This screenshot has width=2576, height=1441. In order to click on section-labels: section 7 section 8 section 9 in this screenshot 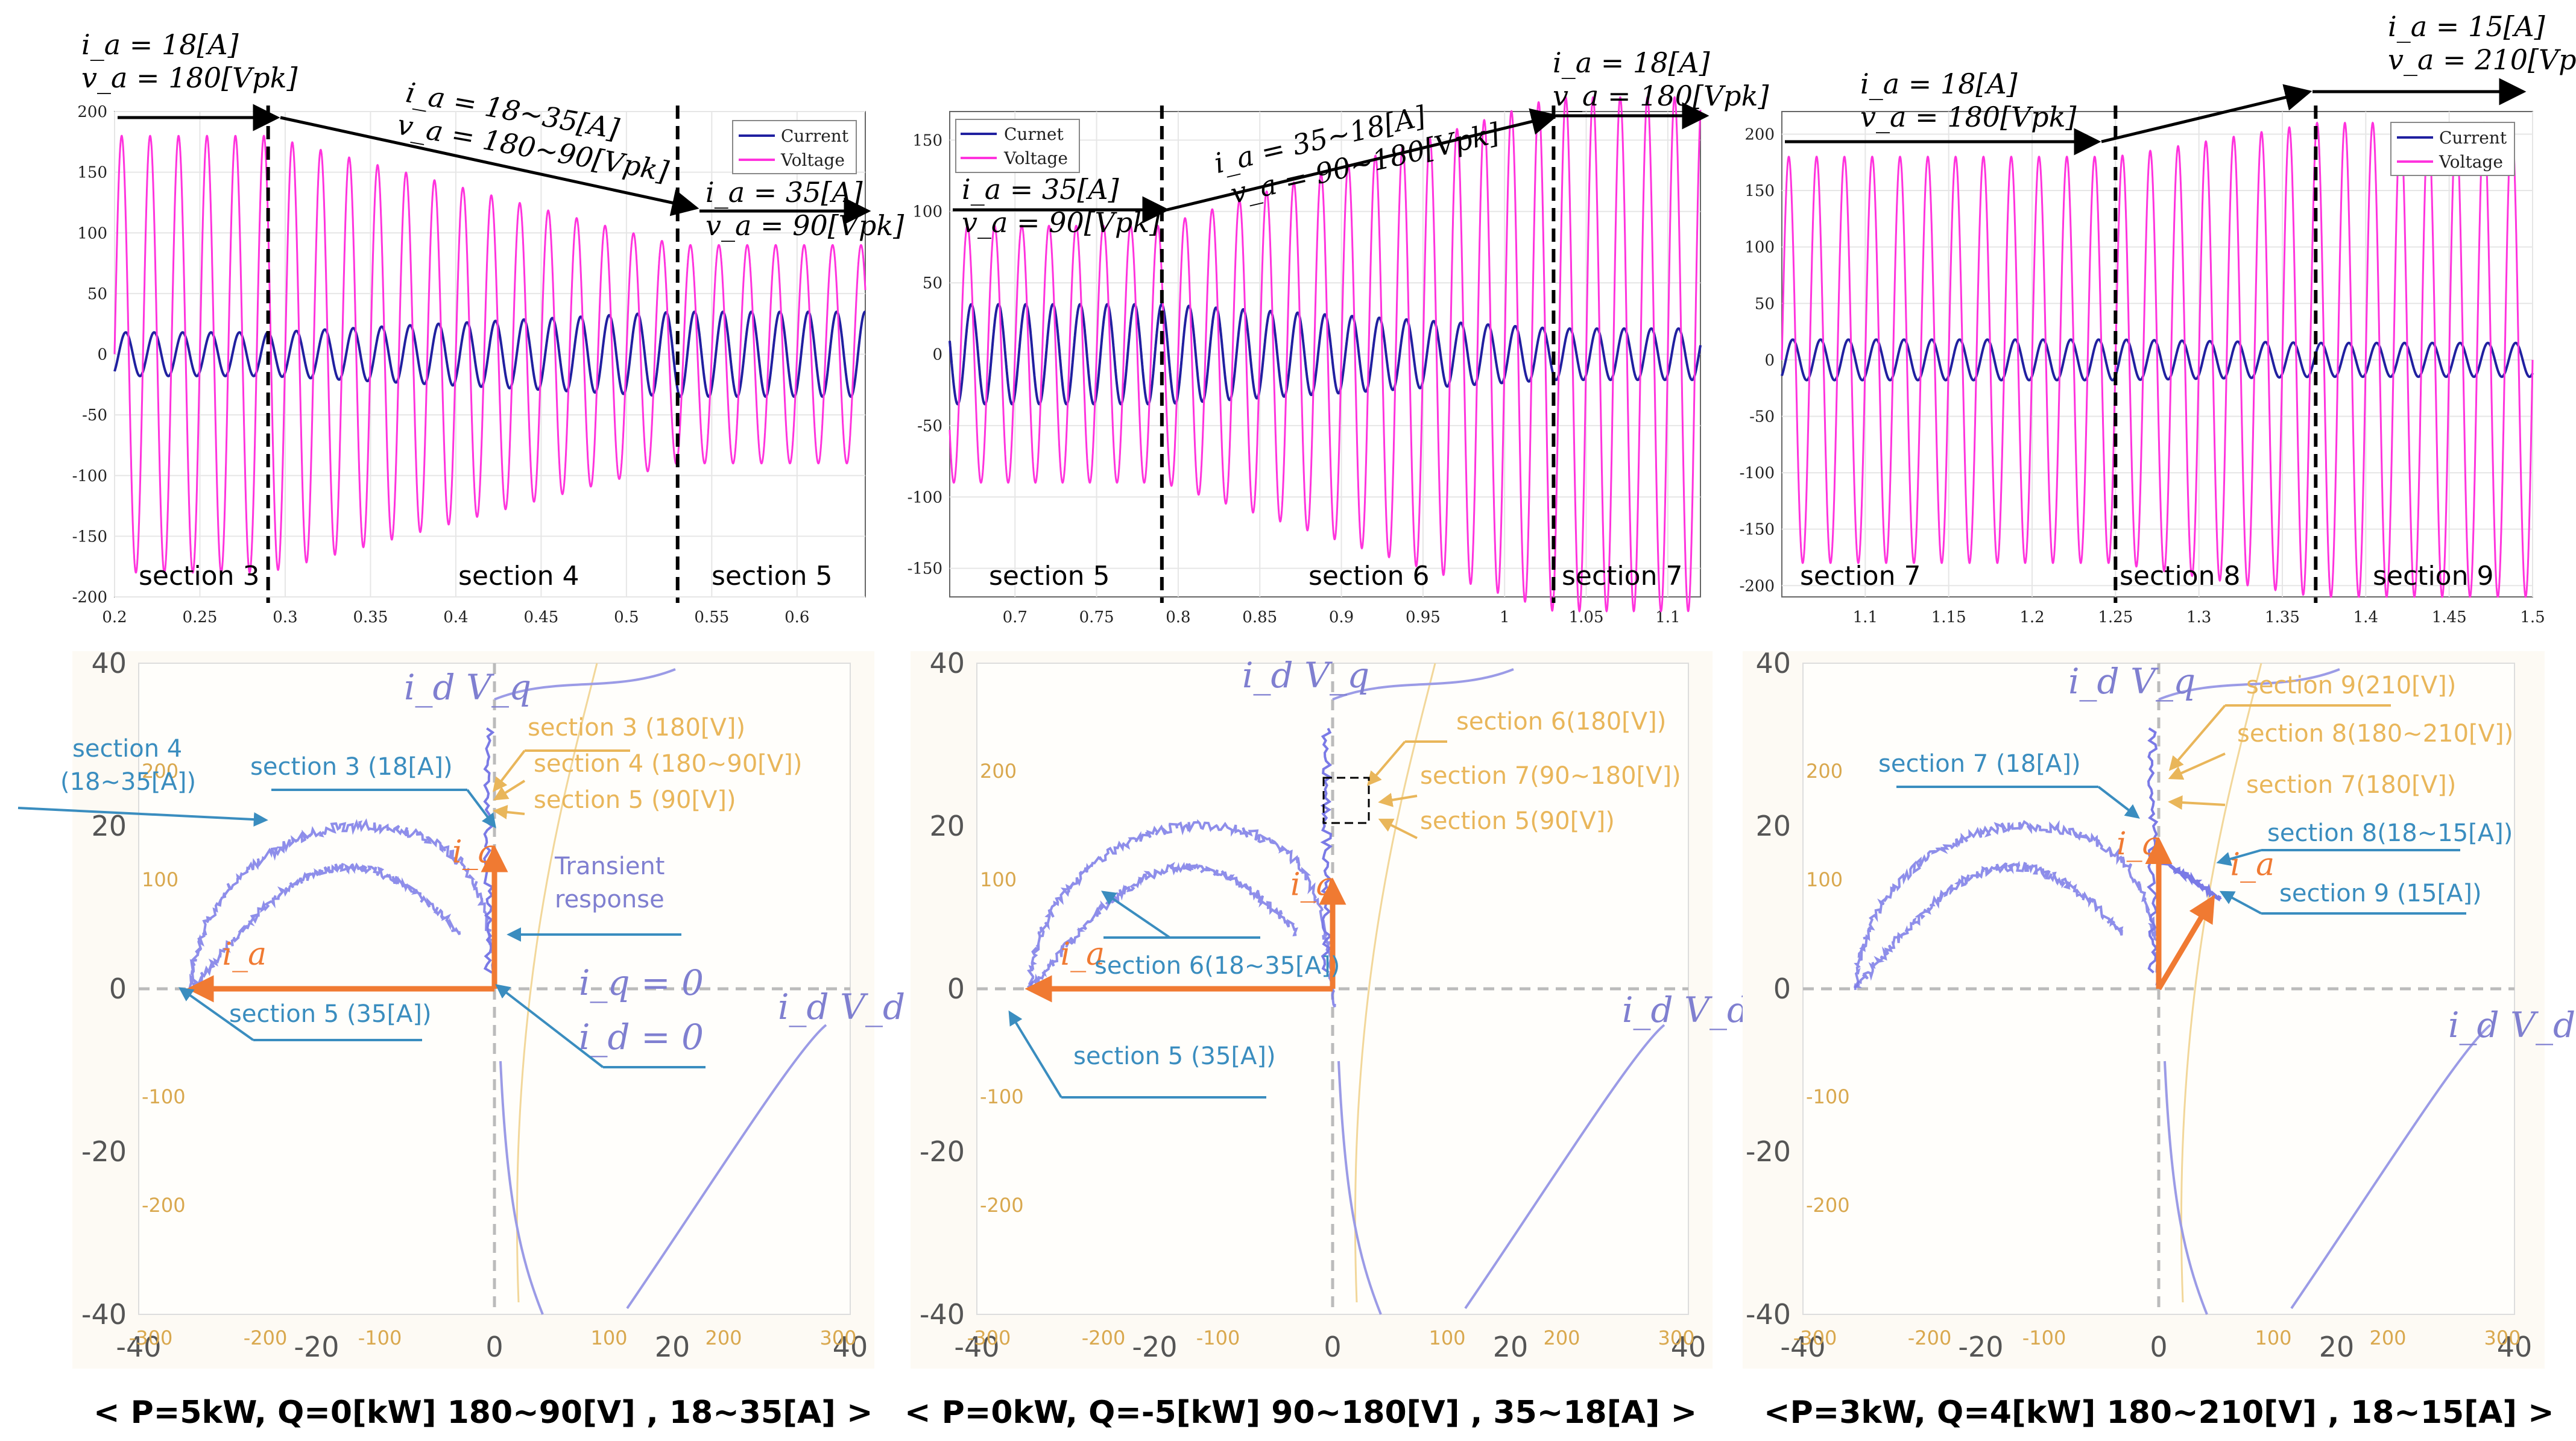, I will do `click(2146, 576)`.